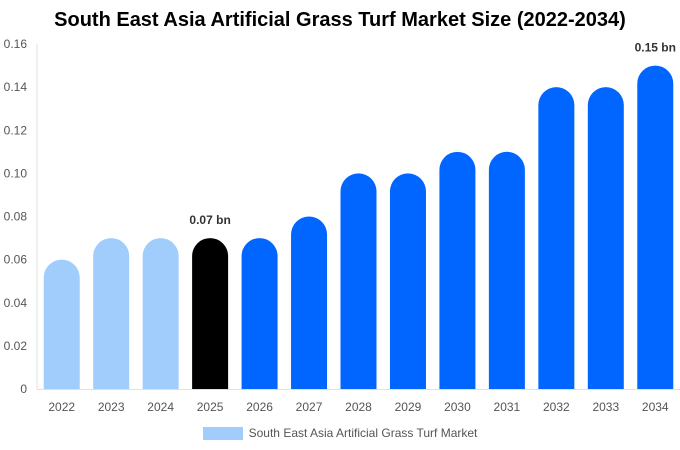 This screenshot has width=680, height=450. I want to click on x-tick-label: 2027, so click(309, 407).